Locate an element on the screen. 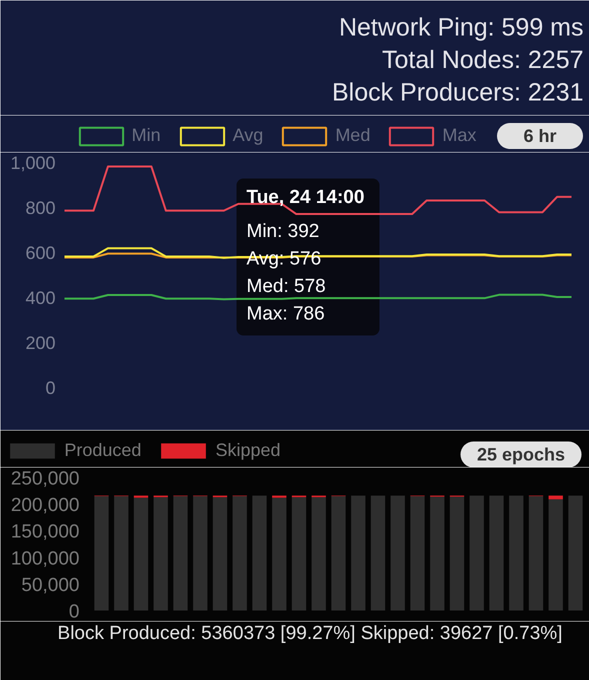  y-tick-label: 150,000 is located at coordinates (45, 532).